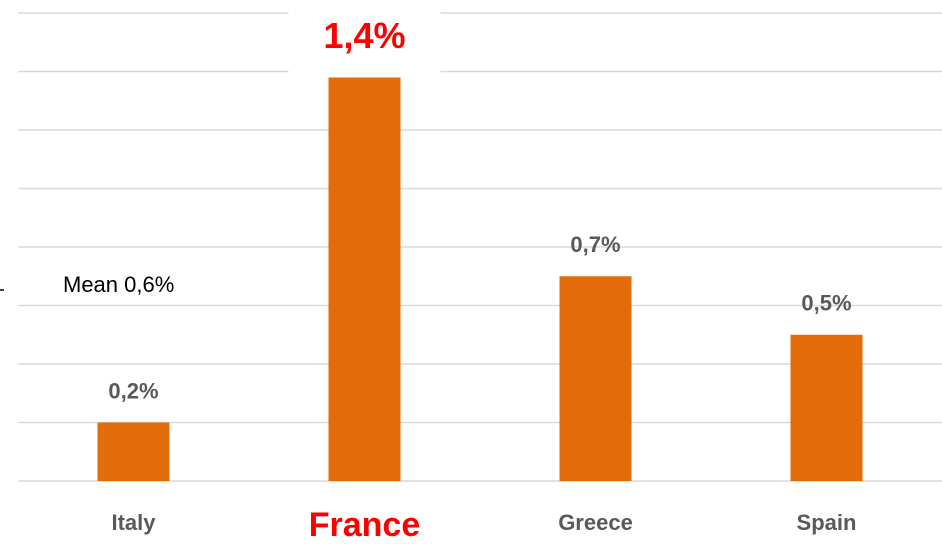 This screenshot has width=942, height=544. What do you see at coordinates (595, 522) in the screenshot?
I see `x-tick-label: Greece` at bounding box center [595, 522].